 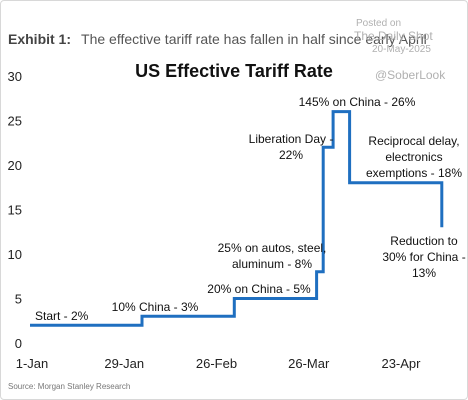 What do you see at coordinates (413, 141) in the screenshot?
I see `annotation-line: Reciprocal delay,` at bounding box center [413, 141].